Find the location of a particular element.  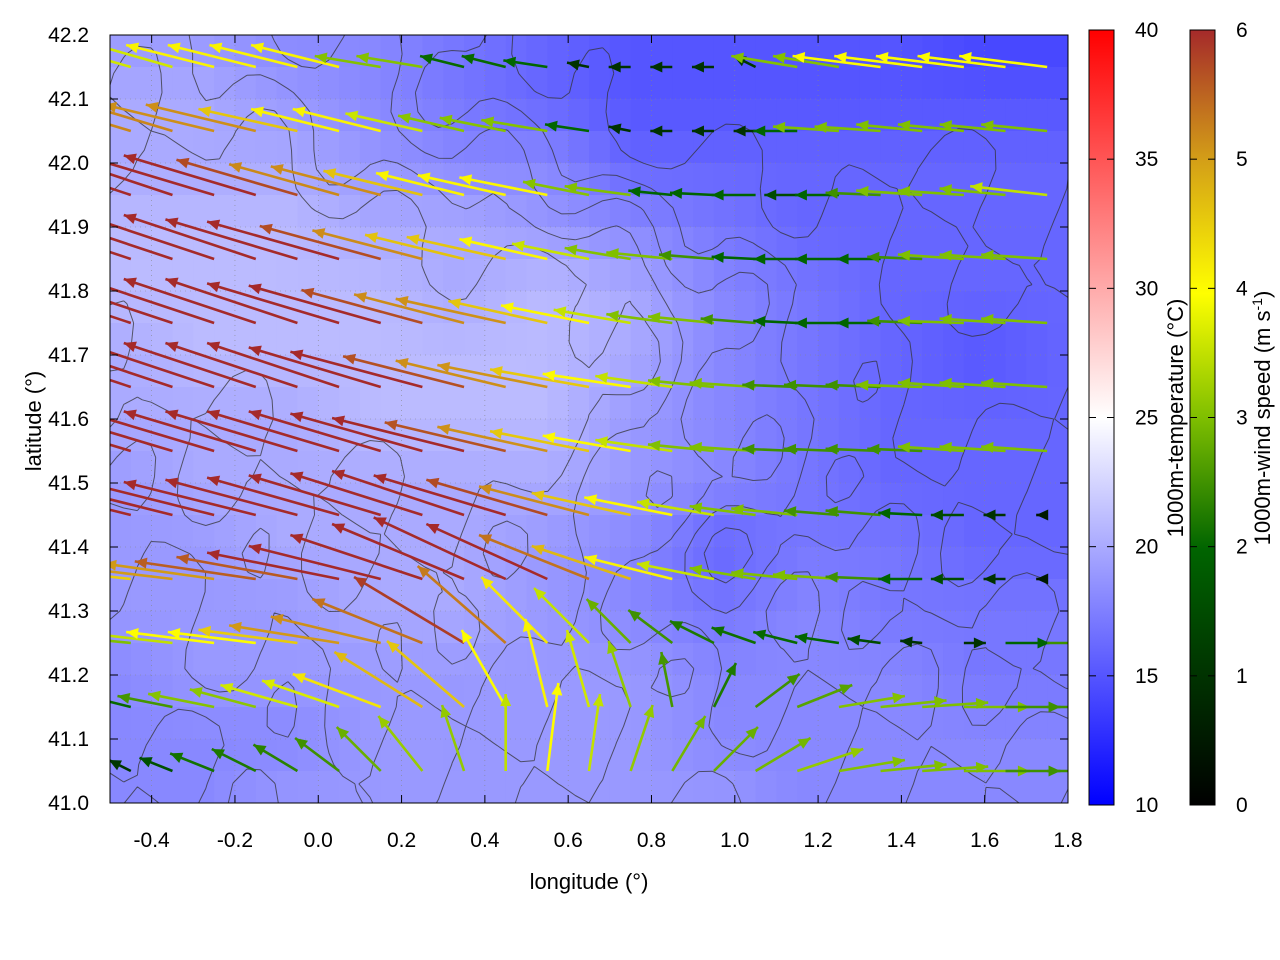

windspeed-colorbar-label: 1000m-wind speed (m s-1) is located at coordinates (1262, 418).